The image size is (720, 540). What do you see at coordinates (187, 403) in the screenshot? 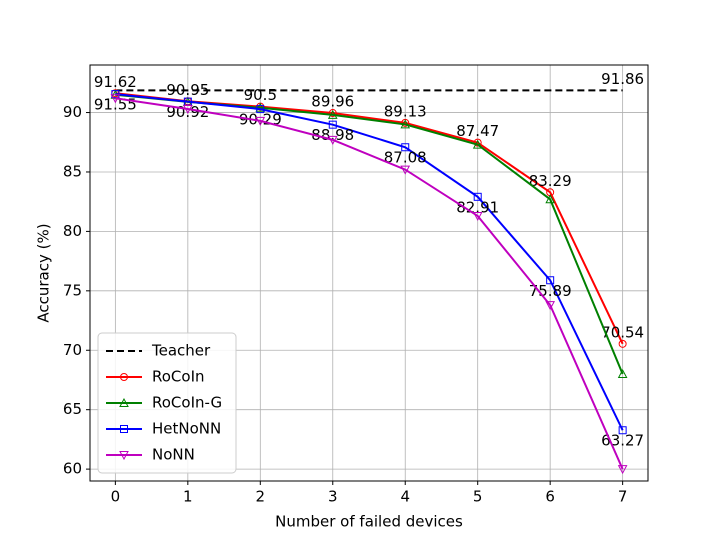
I see `legend-label: RoCoIn-G` at bounding box center [187, 403].